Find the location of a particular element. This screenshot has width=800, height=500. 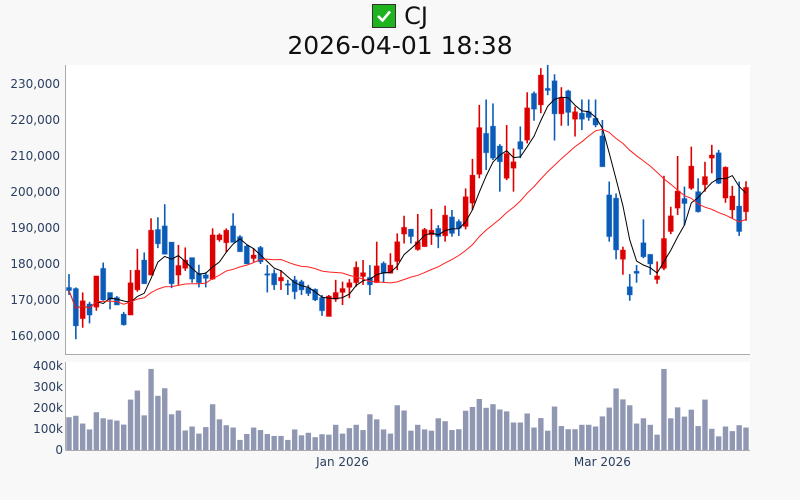

volume-tick-label: 400k is located at coordinates (48, 366).